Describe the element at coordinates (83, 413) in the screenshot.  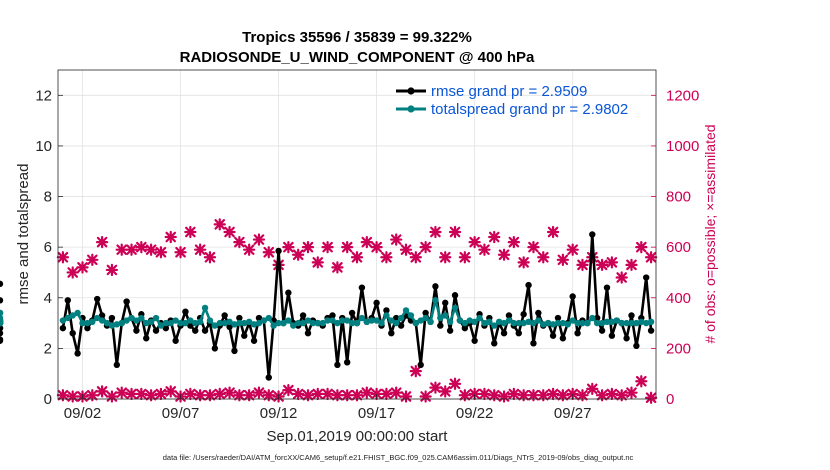
I see `x-tick-label: 09/02` at that location.